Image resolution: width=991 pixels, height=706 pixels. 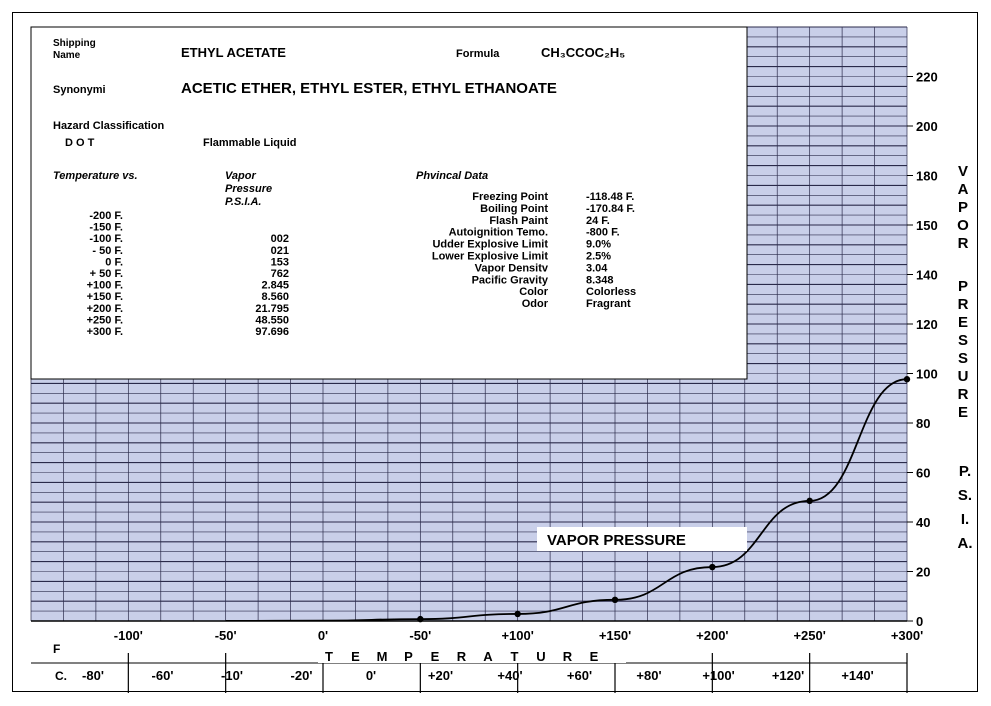 I want to click on temperature-cell: + 50 F., so click(x=106, y=274).